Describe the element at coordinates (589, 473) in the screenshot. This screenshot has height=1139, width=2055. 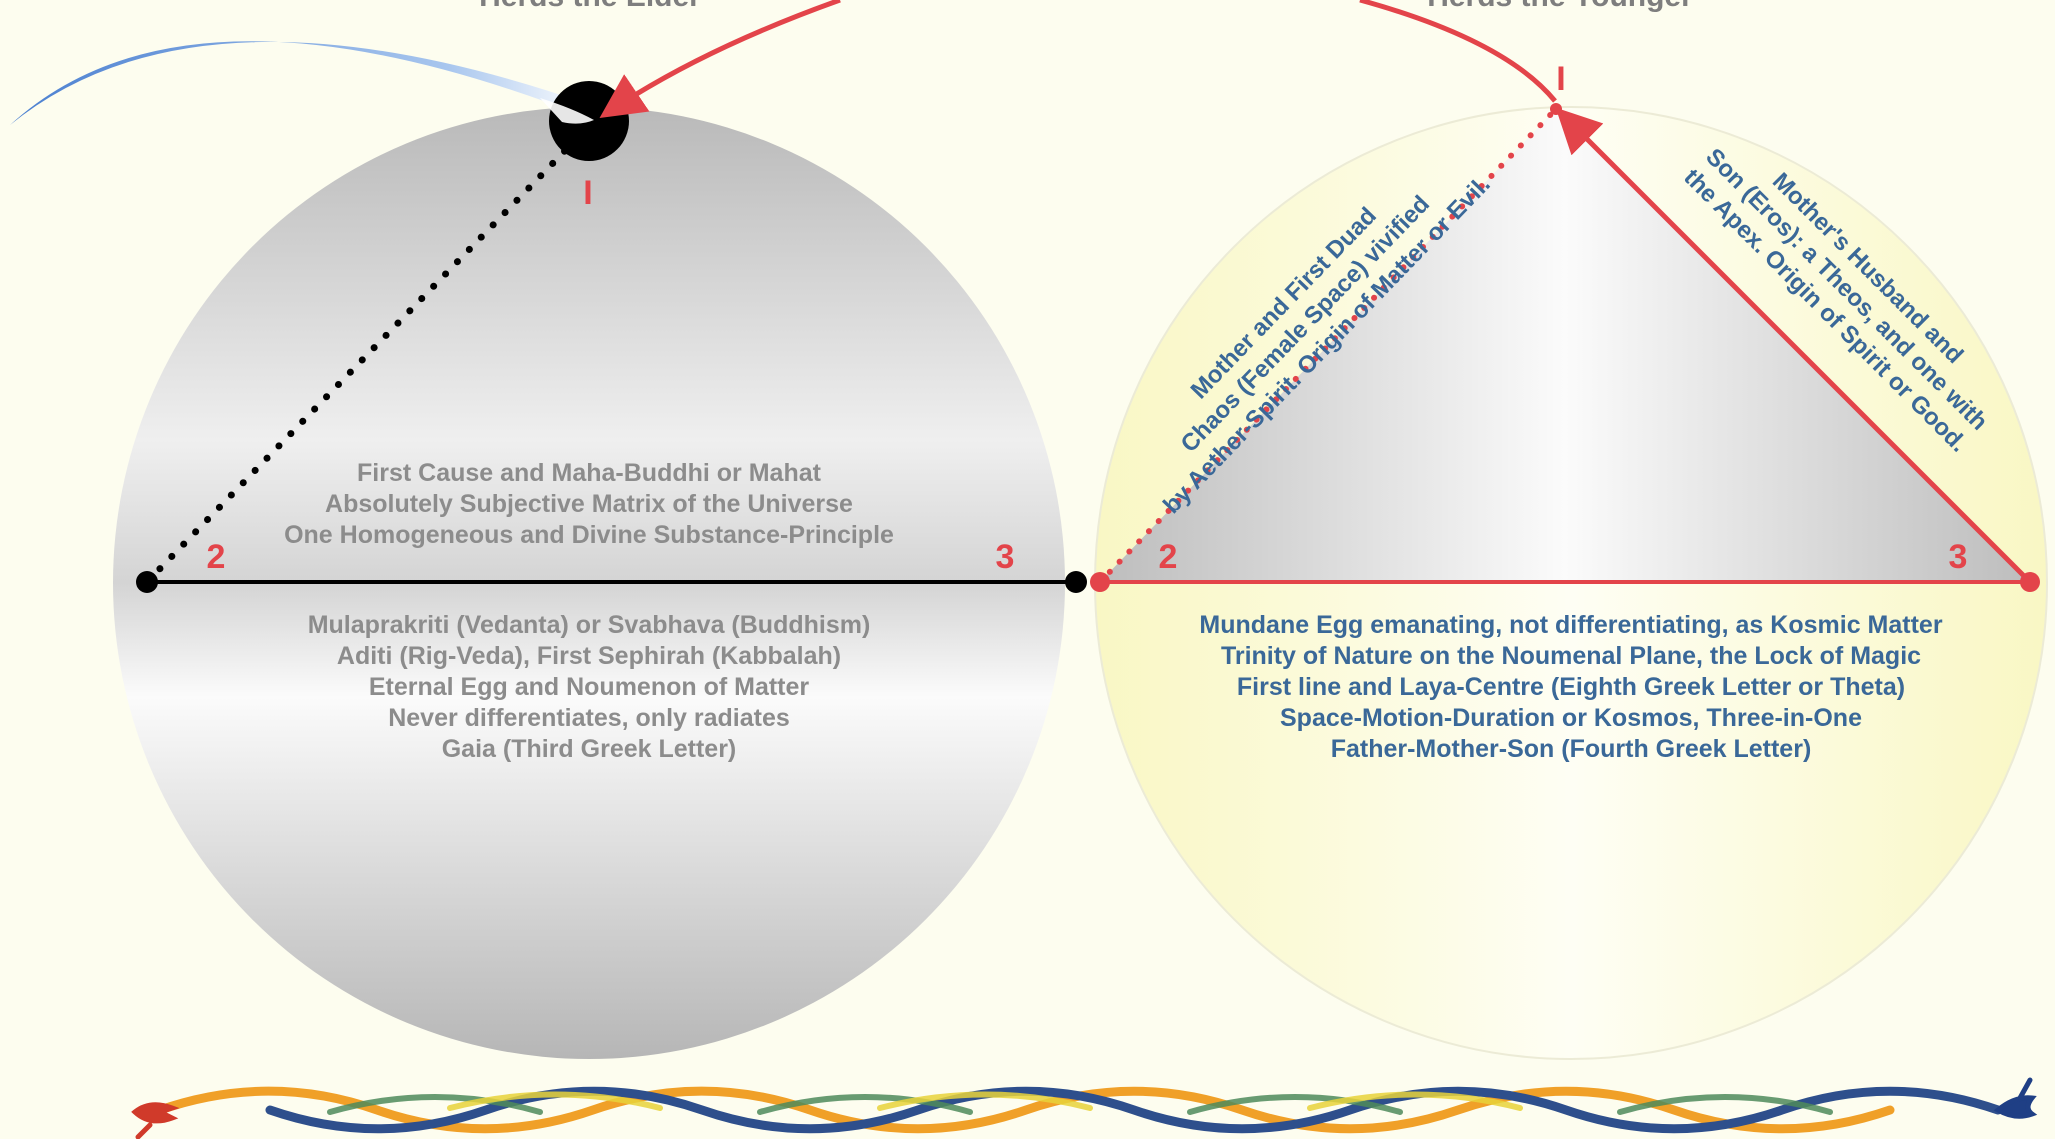
I see `left-upper-line: First Cause and Maha-Buddhi or Mahat` at that location.